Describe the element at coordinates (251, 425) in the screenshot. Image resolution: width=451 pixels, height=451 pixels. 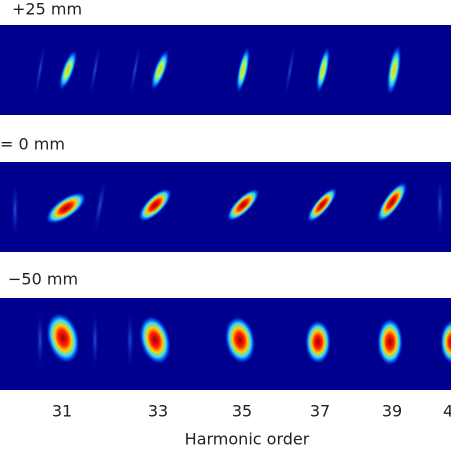
I see `x-axis: 31 33 35 37 39 4 Harmonic order` at that location.